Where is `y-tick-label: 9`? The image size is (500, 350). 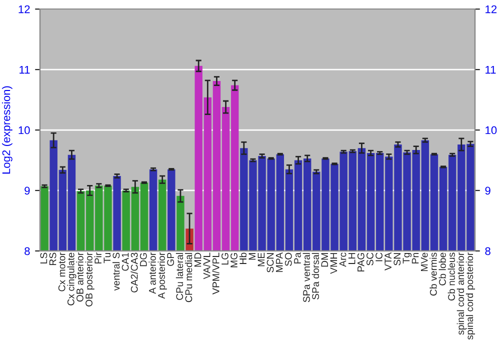
y-tick-label: 9 is located at coordinates (27, 190).